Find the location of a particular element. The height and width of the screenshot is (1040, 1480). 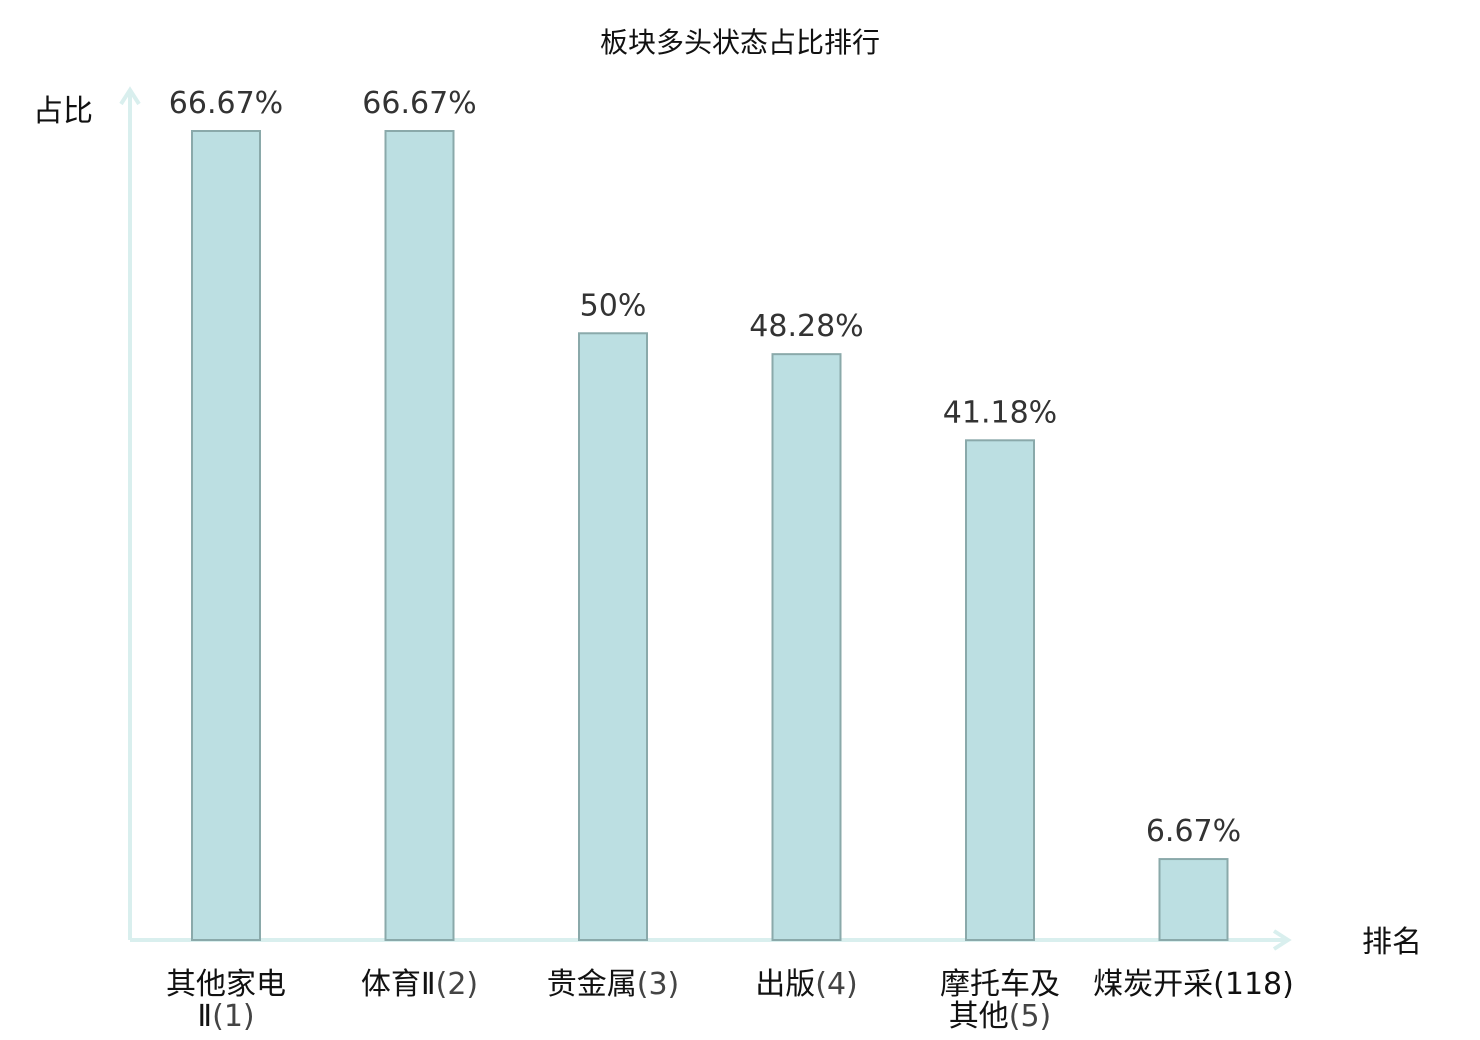

data-label: 41.18% is located at coordinates (1000, 412).